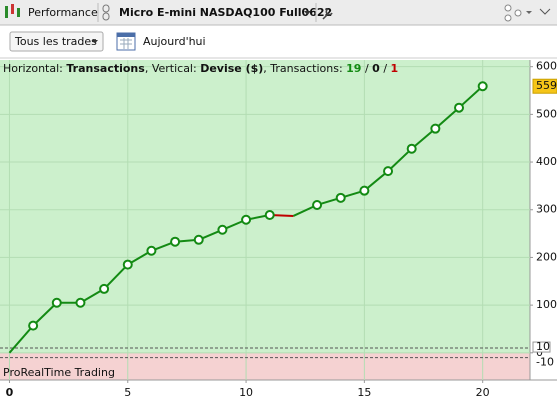  What do you see at coordinates (513, 13) in the screenshot?
I see `share-icon` at bounding box center [513, 13].